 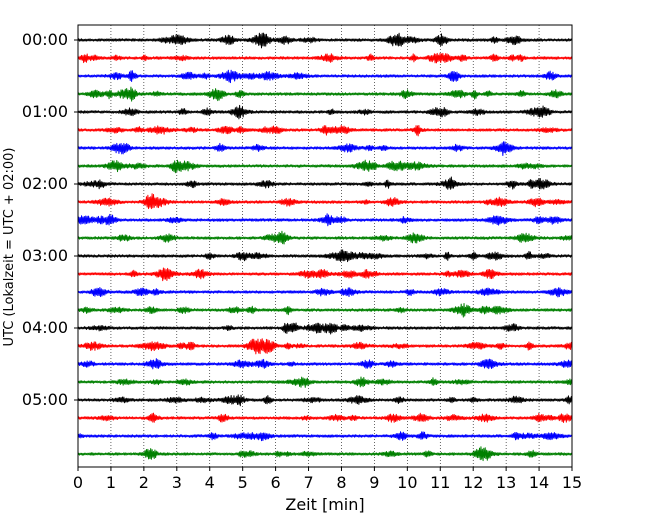 I want to click on x-tick-label: 7, so click(x=308, y=482).